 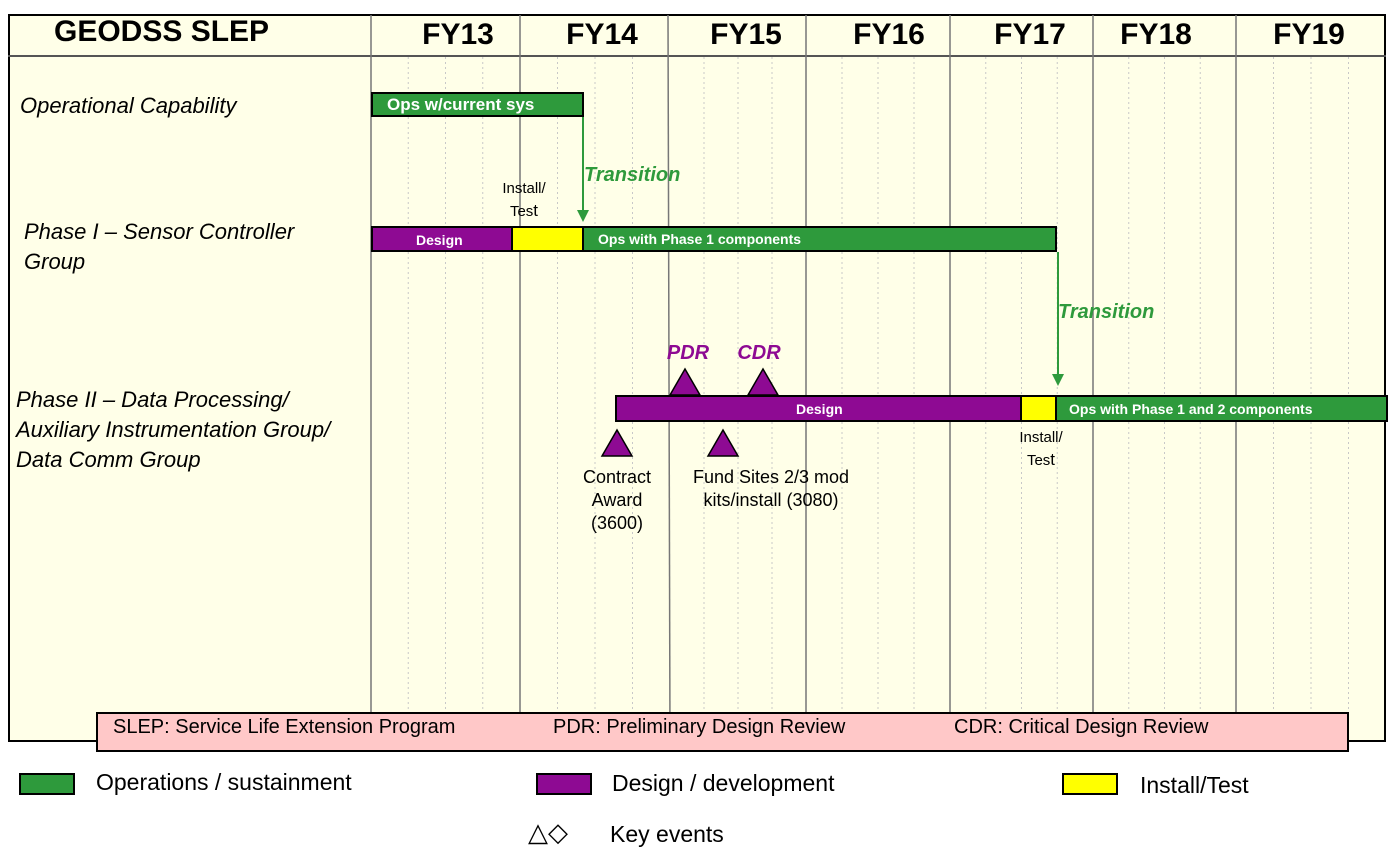 I want to click on bar-label: Ops w/current sys, so click(x=461, y=104).